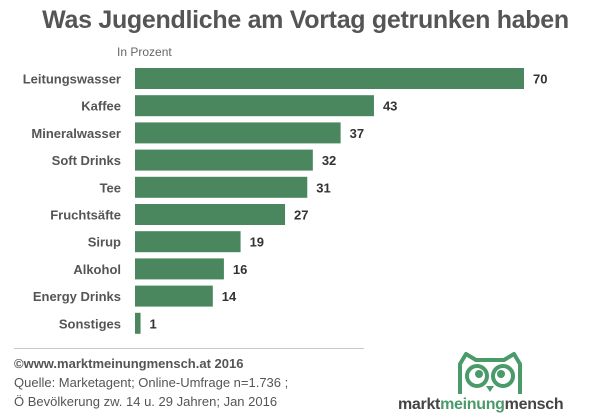 The height and width of the screenshot is (417, 611). What do you see at coordinates (490, 373) in the screenshot?
I see `owl-icon` at bounding box center [490, 373].